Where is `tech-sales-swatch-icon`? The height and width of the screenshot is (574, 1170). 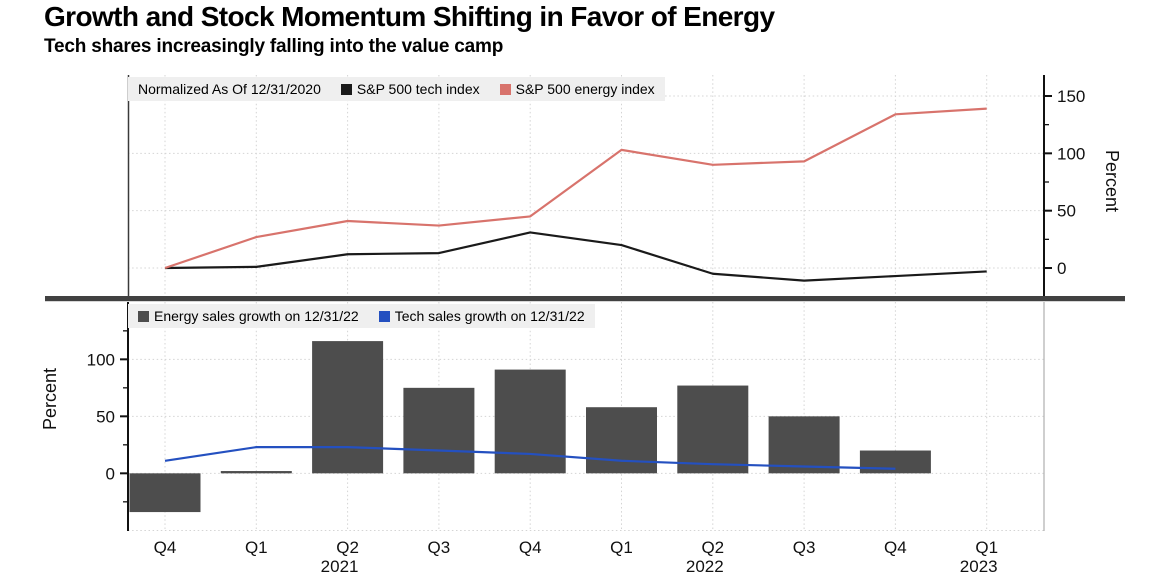 tech-sales-swatch-icon is located at coordinates (384, 316).